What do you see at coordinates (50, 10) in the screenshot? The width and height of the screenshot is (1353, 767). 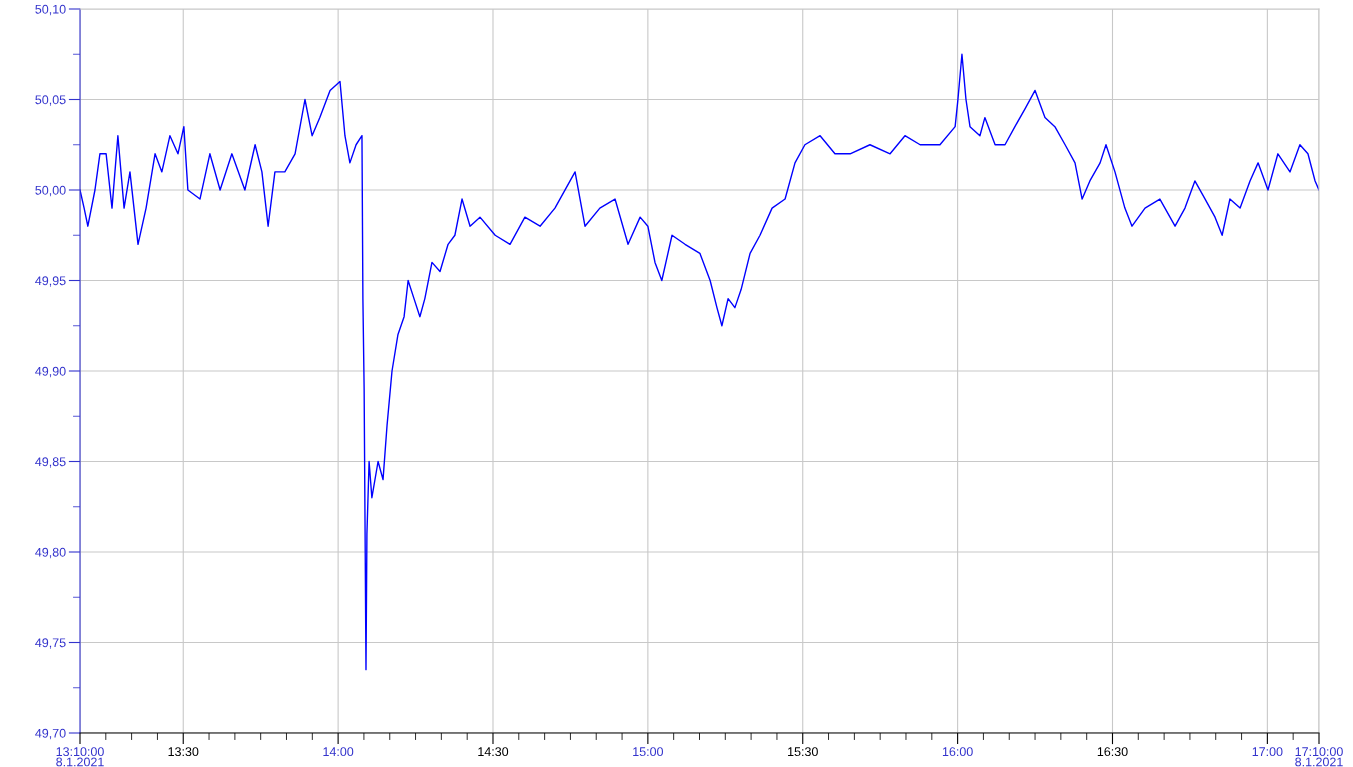 I see `y-tick-label: 50,10` at bounding box center [50, 10].